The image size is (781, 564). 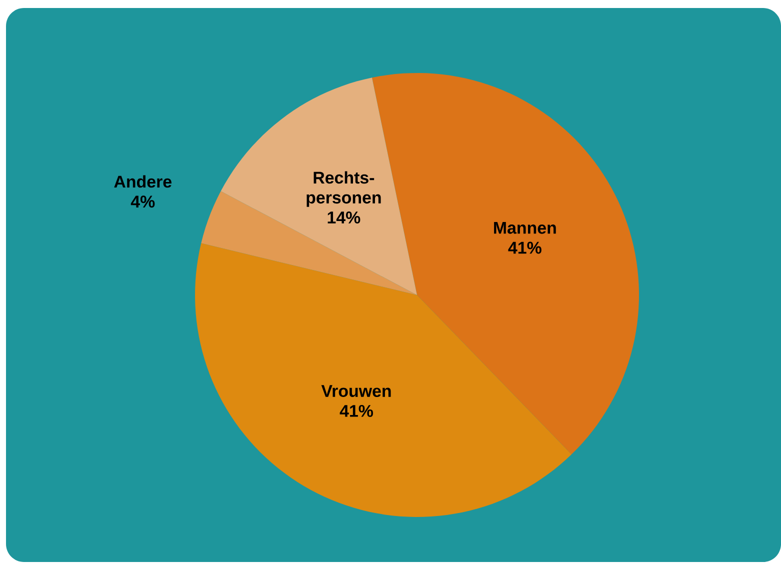 I want to click on slice-label: Vrouwen, so click(x=356, y=391).